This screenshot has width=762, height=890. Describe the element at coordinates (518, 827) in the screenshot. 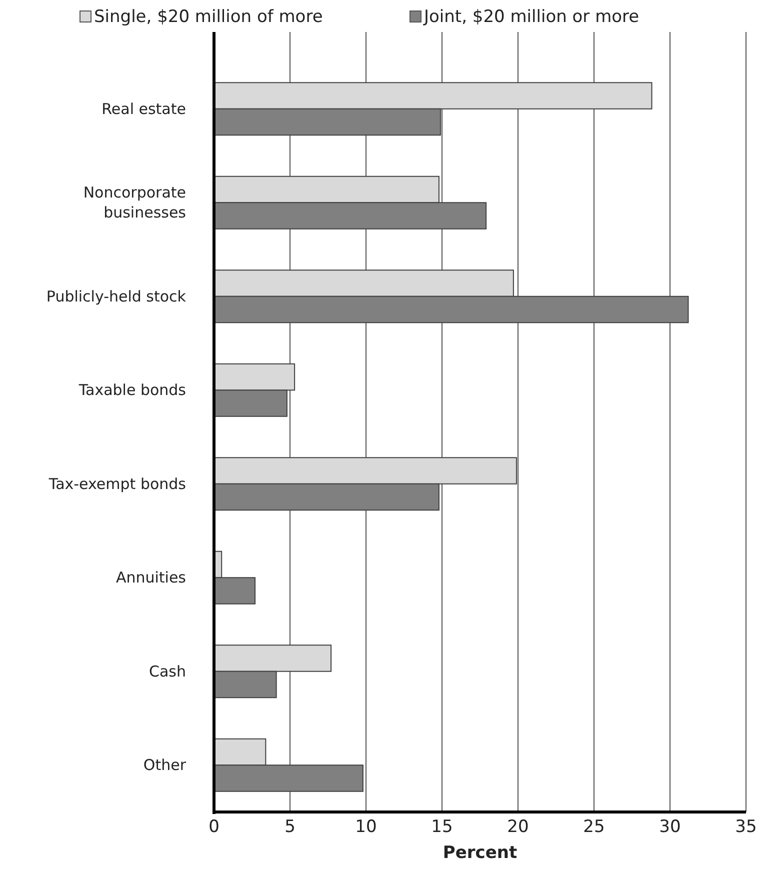

I see `x-tick-label: 20` at that location.